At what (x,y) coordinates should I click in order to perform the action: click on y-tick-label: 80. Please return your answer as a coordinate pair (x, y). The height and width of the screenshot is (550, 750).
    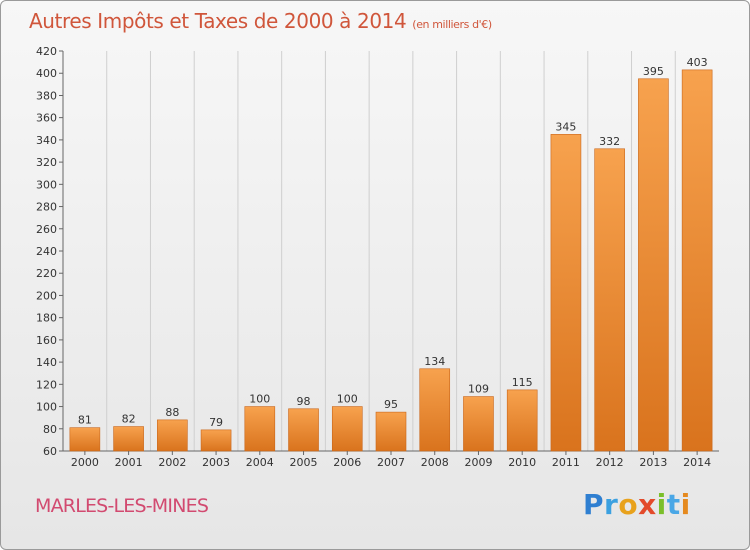
    Looking at the image, I should click on (50, 429).